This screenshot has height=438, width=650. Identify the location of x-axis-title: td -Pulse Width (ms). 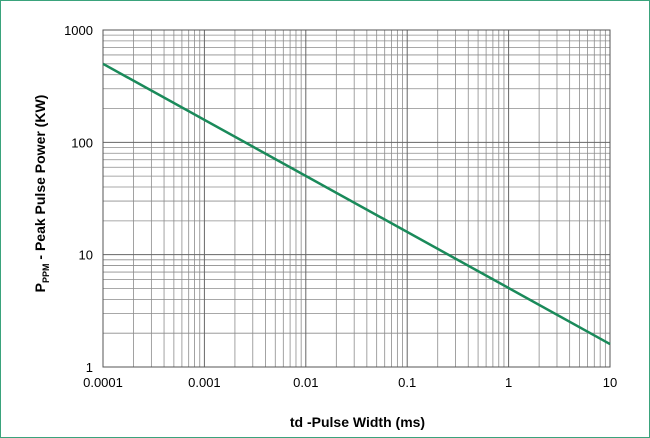
(357, 422).